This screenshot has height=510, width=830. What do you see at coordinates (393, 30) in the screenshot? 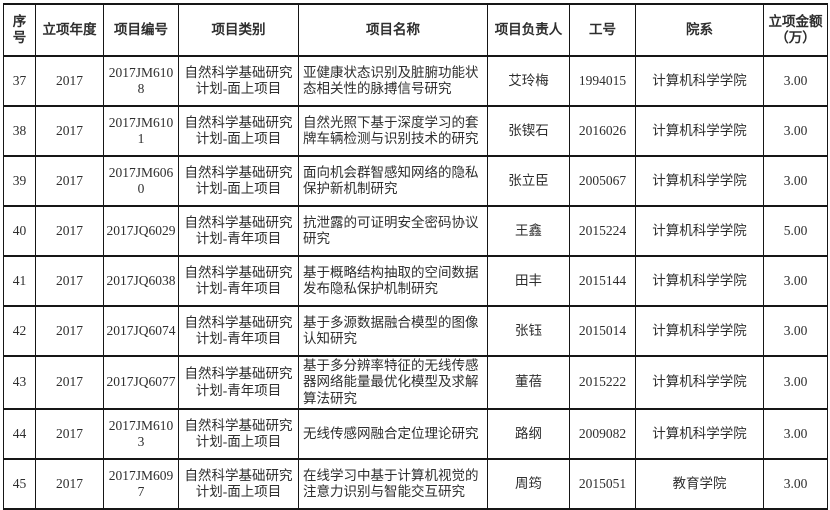
I see `col-header-project-name: 项目名称` at bounding box center [393, 30].